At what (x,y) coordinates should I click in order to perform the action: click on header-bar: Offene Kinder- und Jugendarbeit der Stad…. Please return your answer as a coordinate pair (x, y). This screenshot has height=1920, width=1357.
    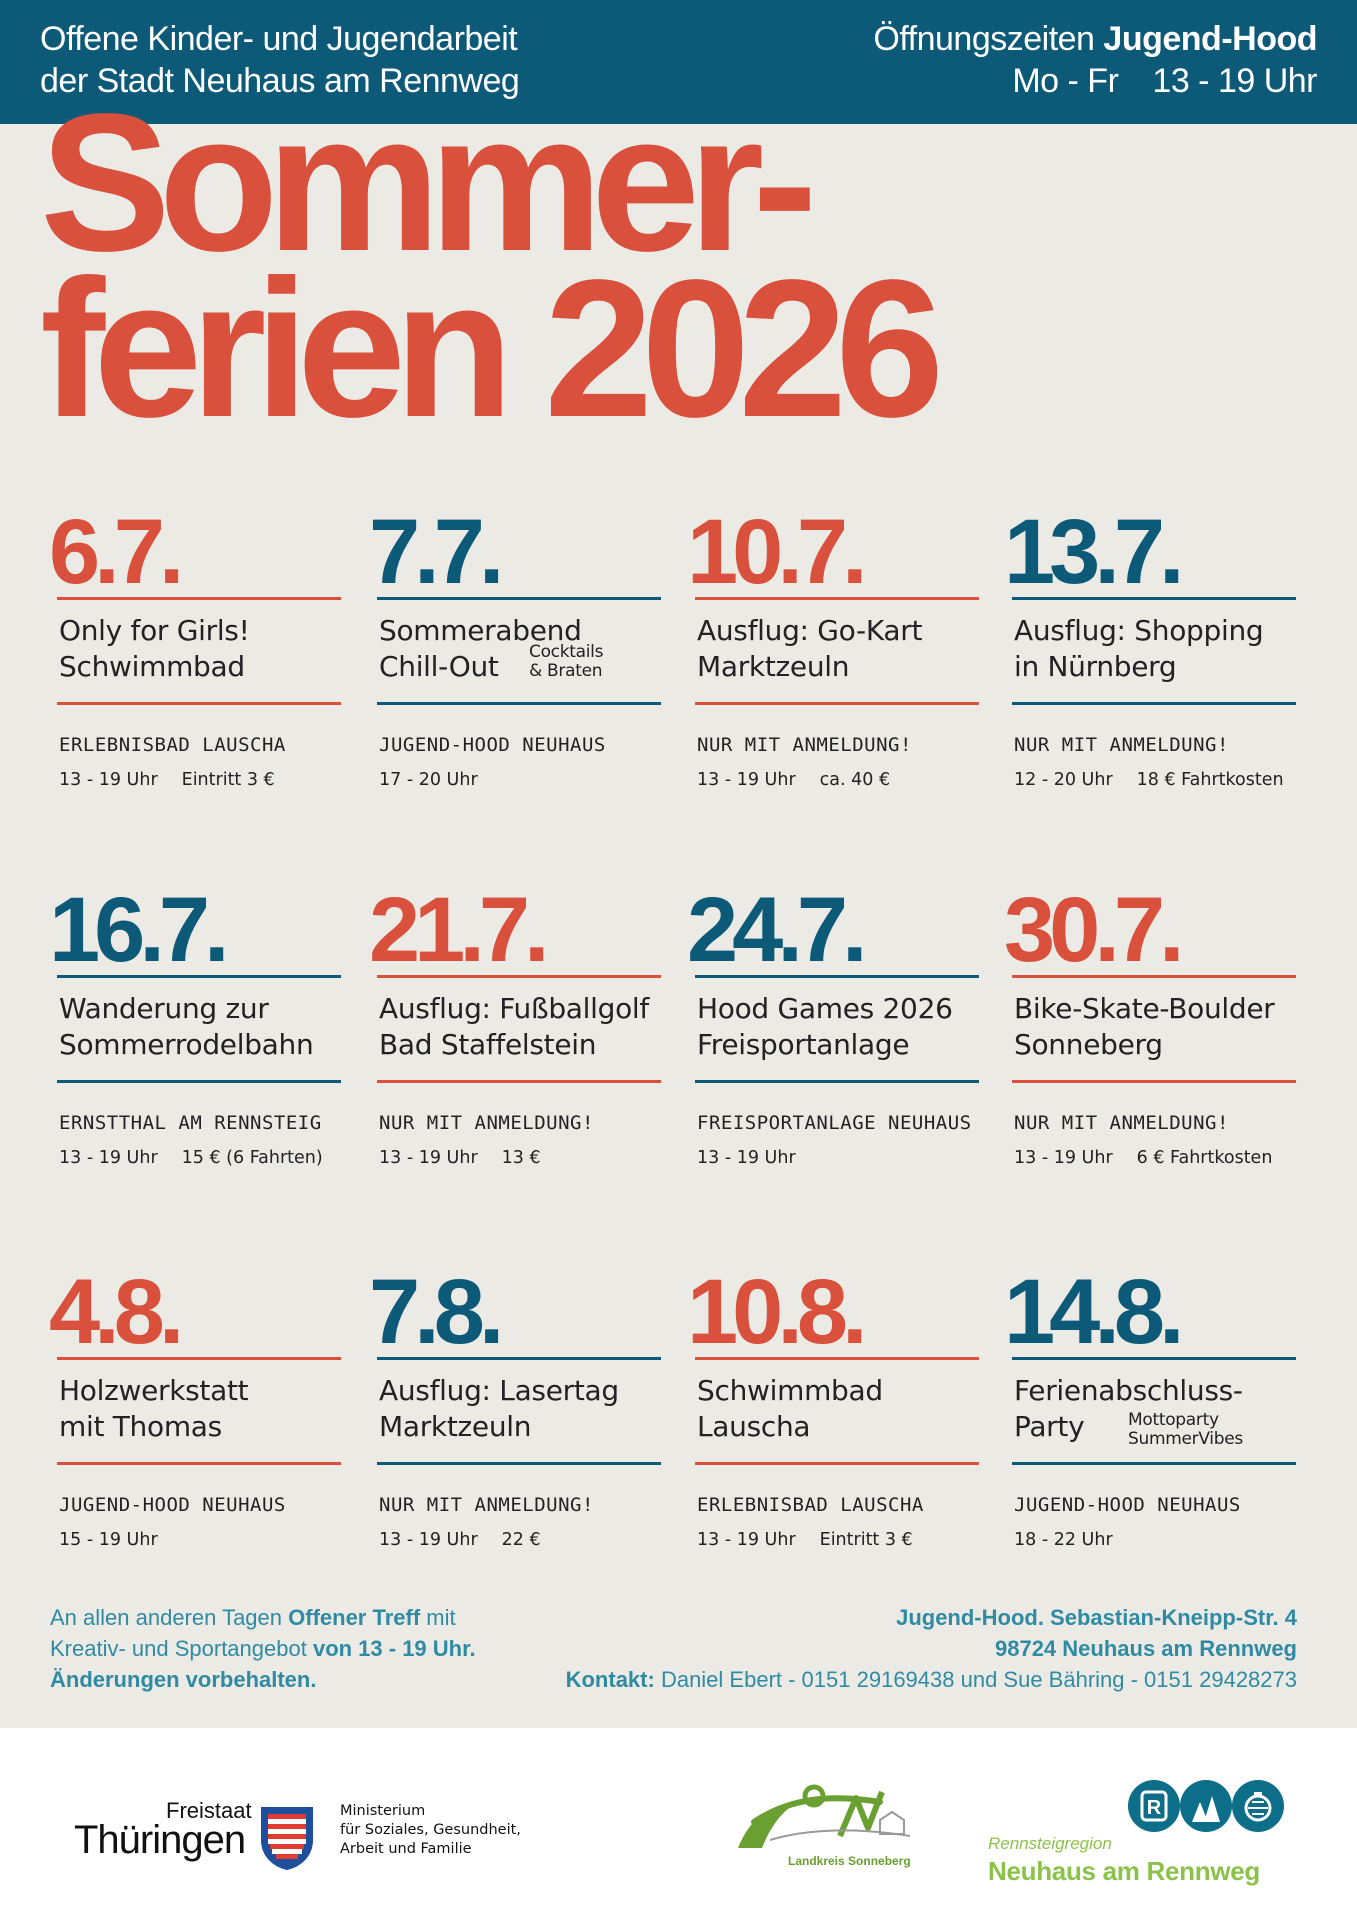
    Looking at the image, I should click on (678, 62).